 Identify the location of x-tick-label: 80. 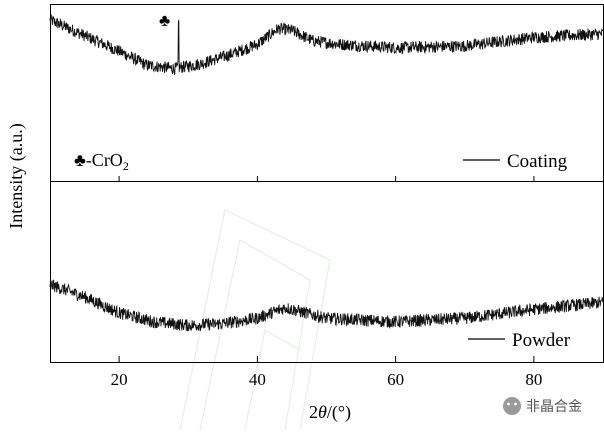
(533, 379).